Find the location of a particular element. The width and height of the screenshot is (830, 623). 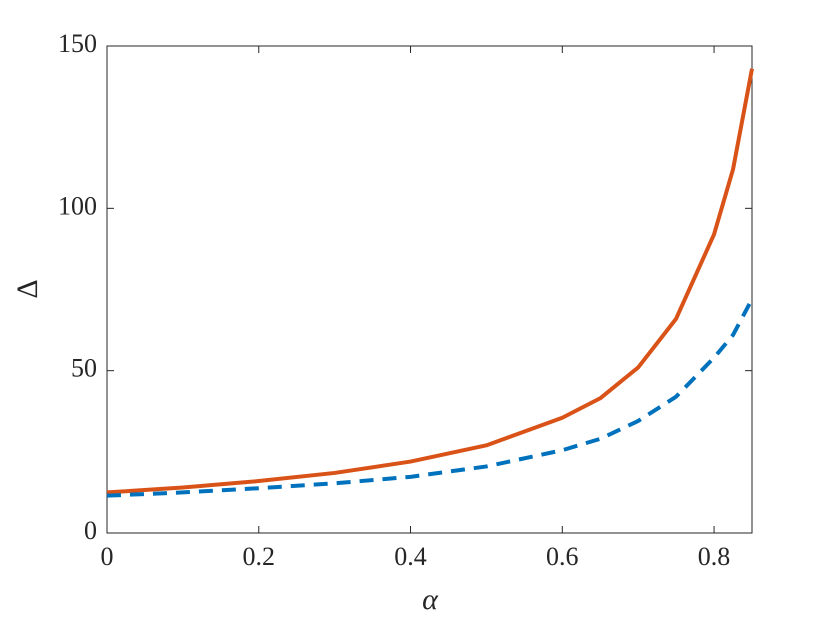

y-tick-label: 150 is located at coordinates (77, 43).